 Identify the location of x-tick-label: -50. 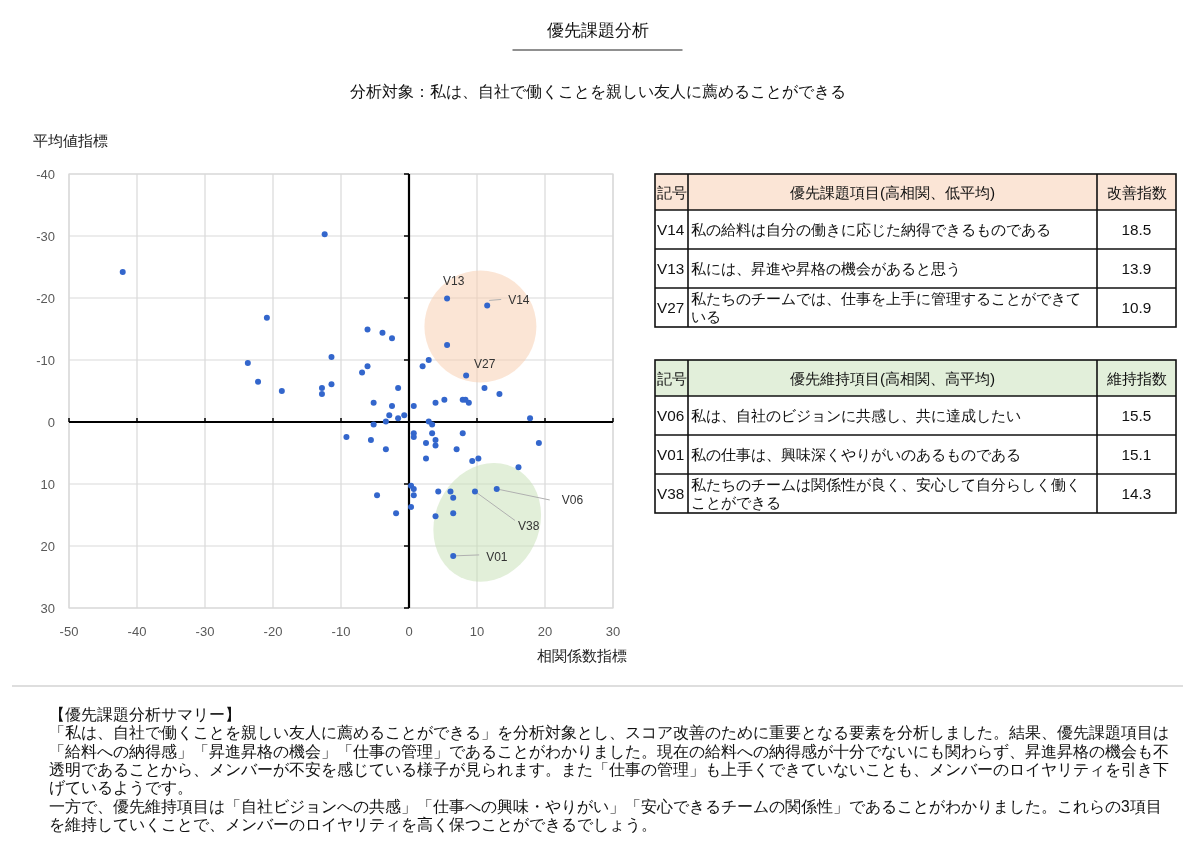
(69, 631).